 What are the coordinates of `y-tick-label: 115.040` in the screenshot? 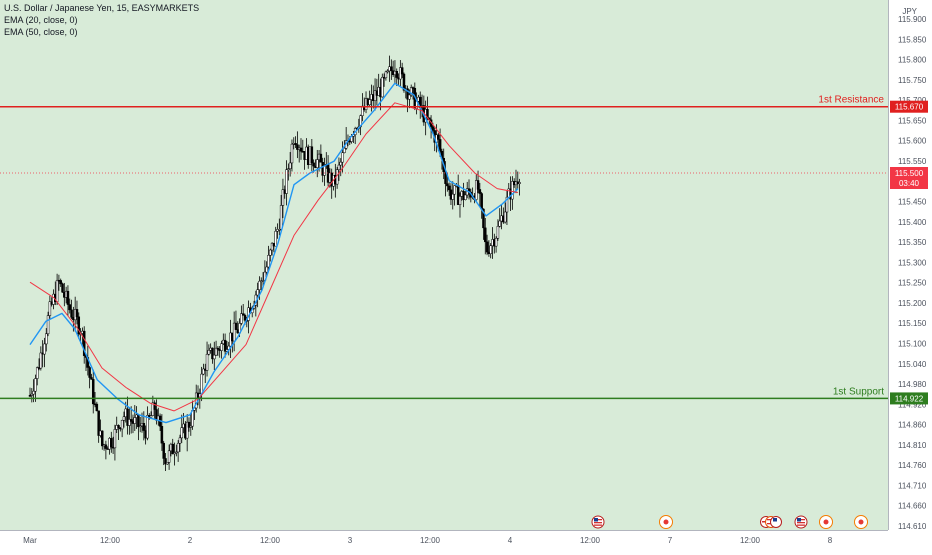 It's located at (912, 364).